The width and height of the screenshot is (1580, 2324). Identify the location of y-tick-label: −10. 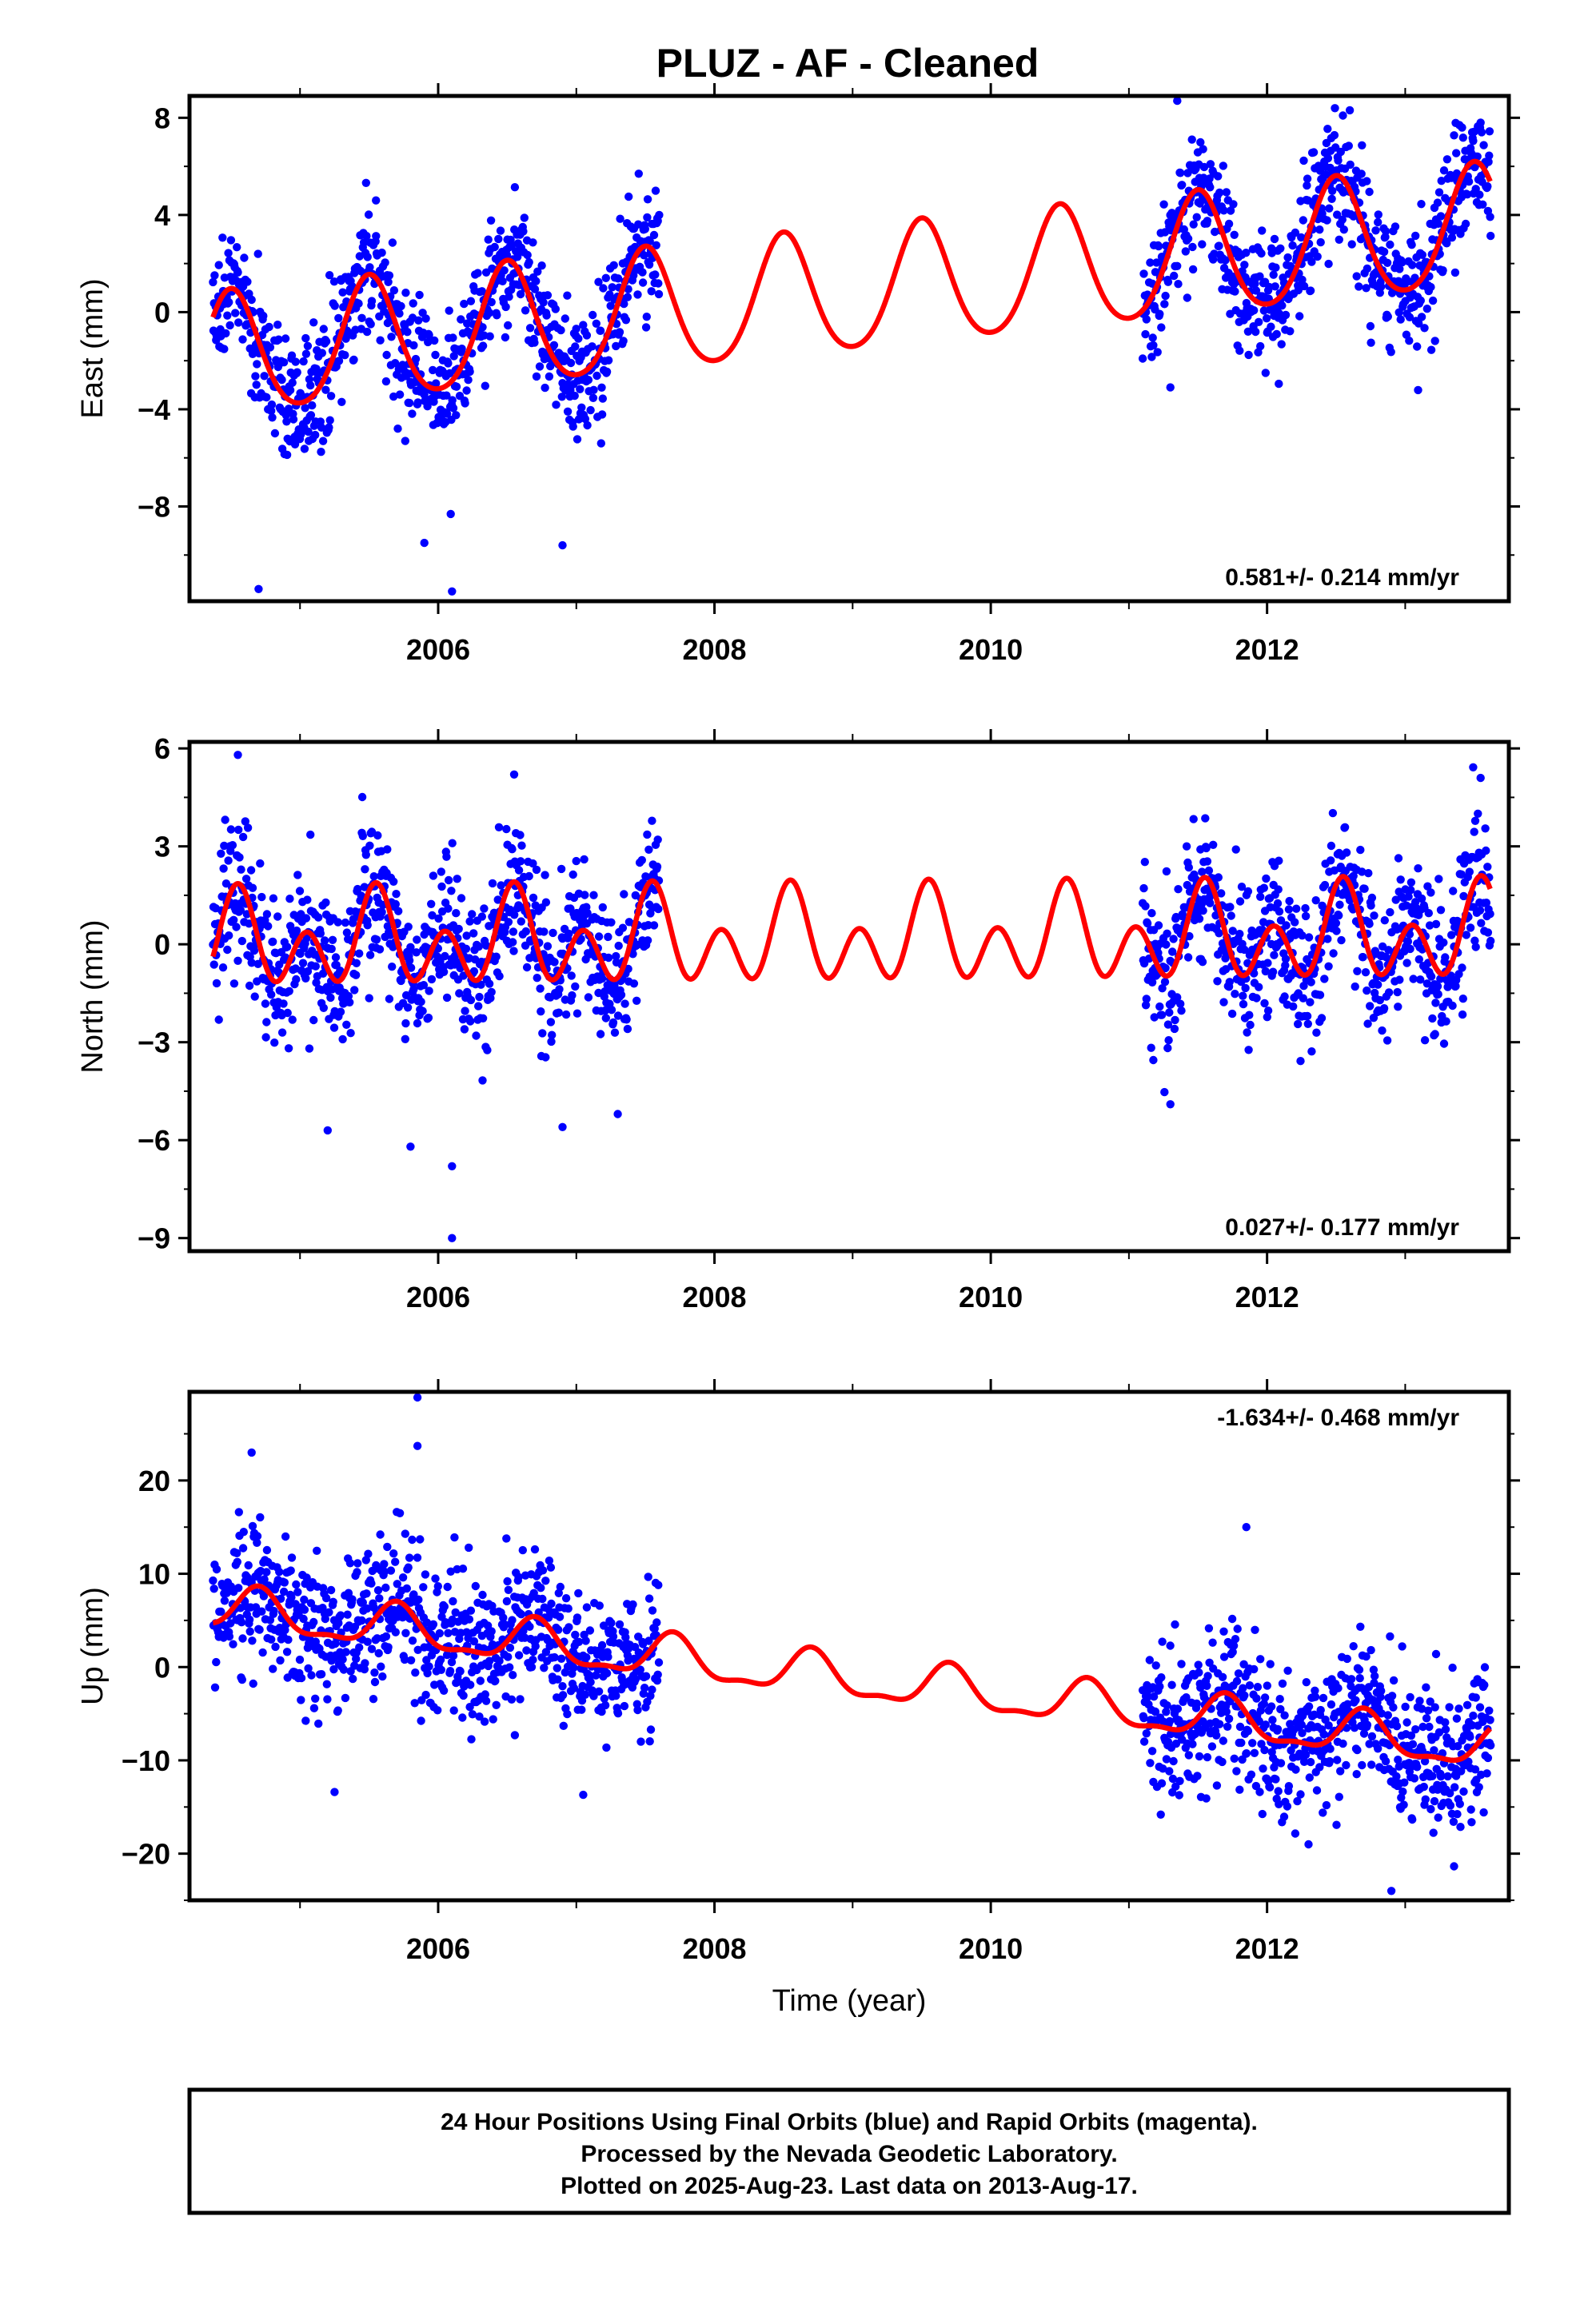
(146, 1761).